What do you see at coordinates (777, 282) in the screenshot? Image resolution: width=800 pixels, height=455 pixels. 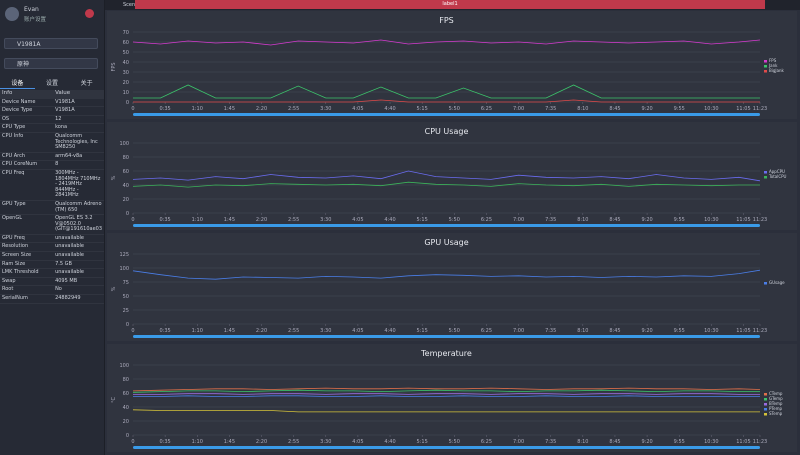 I see `legend-label: GUsage` at bounding box center [777, 282].